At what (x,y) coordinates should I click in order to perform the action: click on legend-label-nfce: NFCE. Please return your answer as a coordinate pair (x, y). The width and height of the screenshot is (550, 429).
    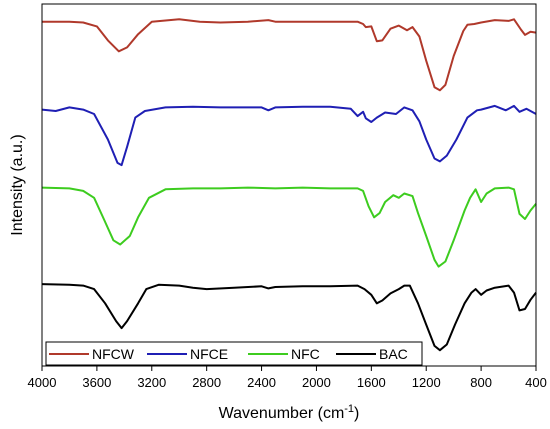
    Looking at the image, I should click on (209, 354).